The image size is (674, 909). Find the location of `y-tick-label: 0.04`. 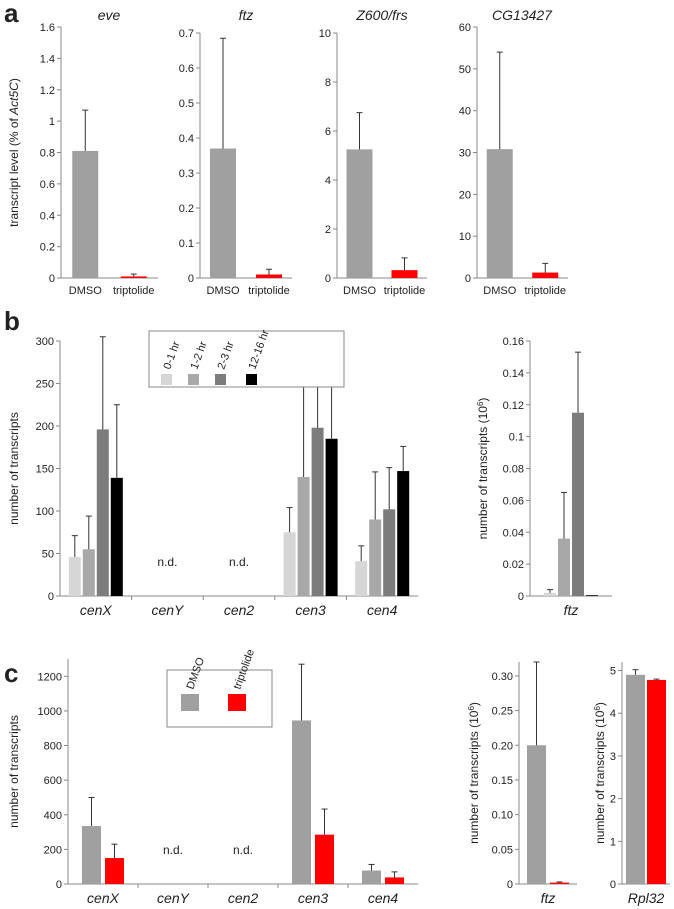

y-tick-label: 0.04 is located at coordinates (513, 533).